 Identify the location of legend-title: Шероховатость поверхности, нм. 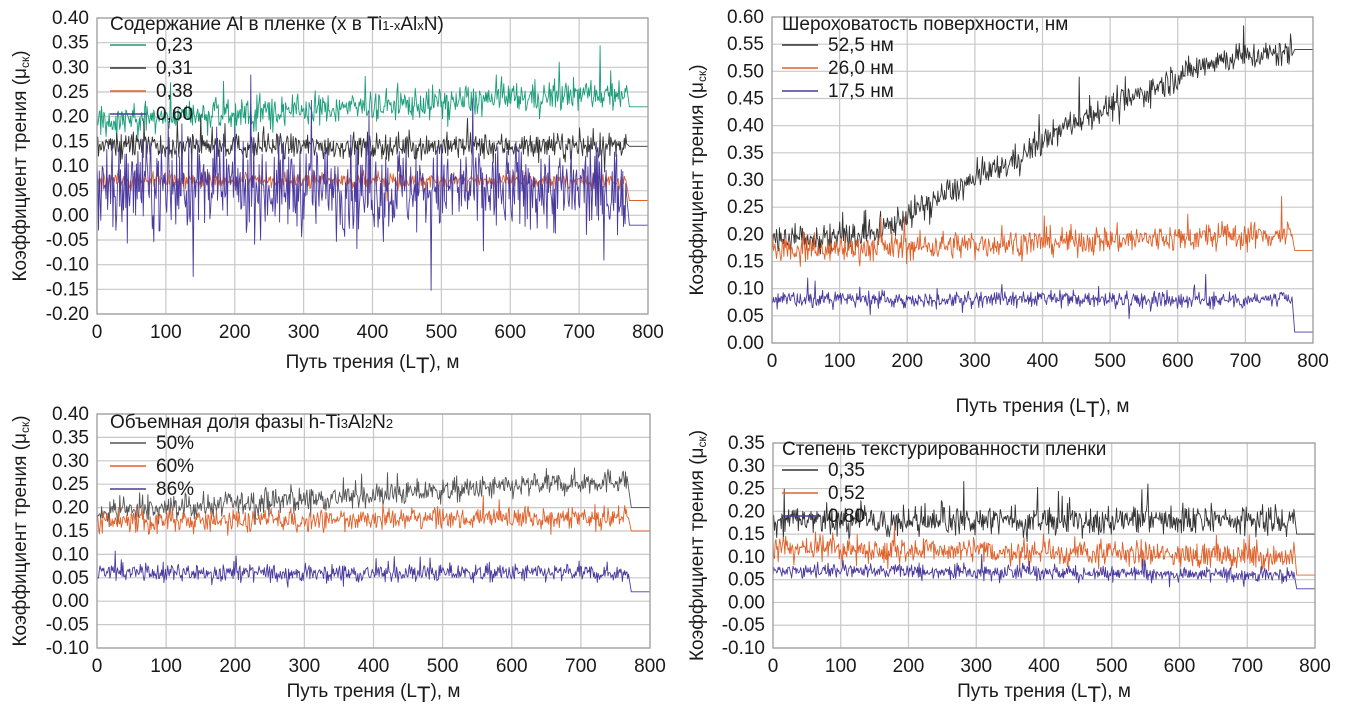
(925, 24).